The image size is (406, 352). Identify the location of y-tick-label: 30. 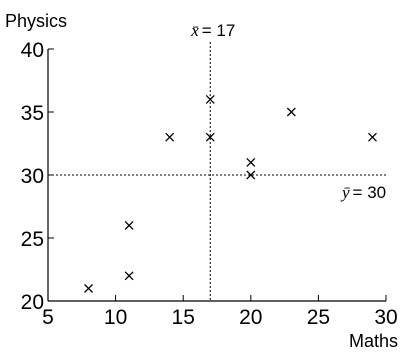
(32, 176).